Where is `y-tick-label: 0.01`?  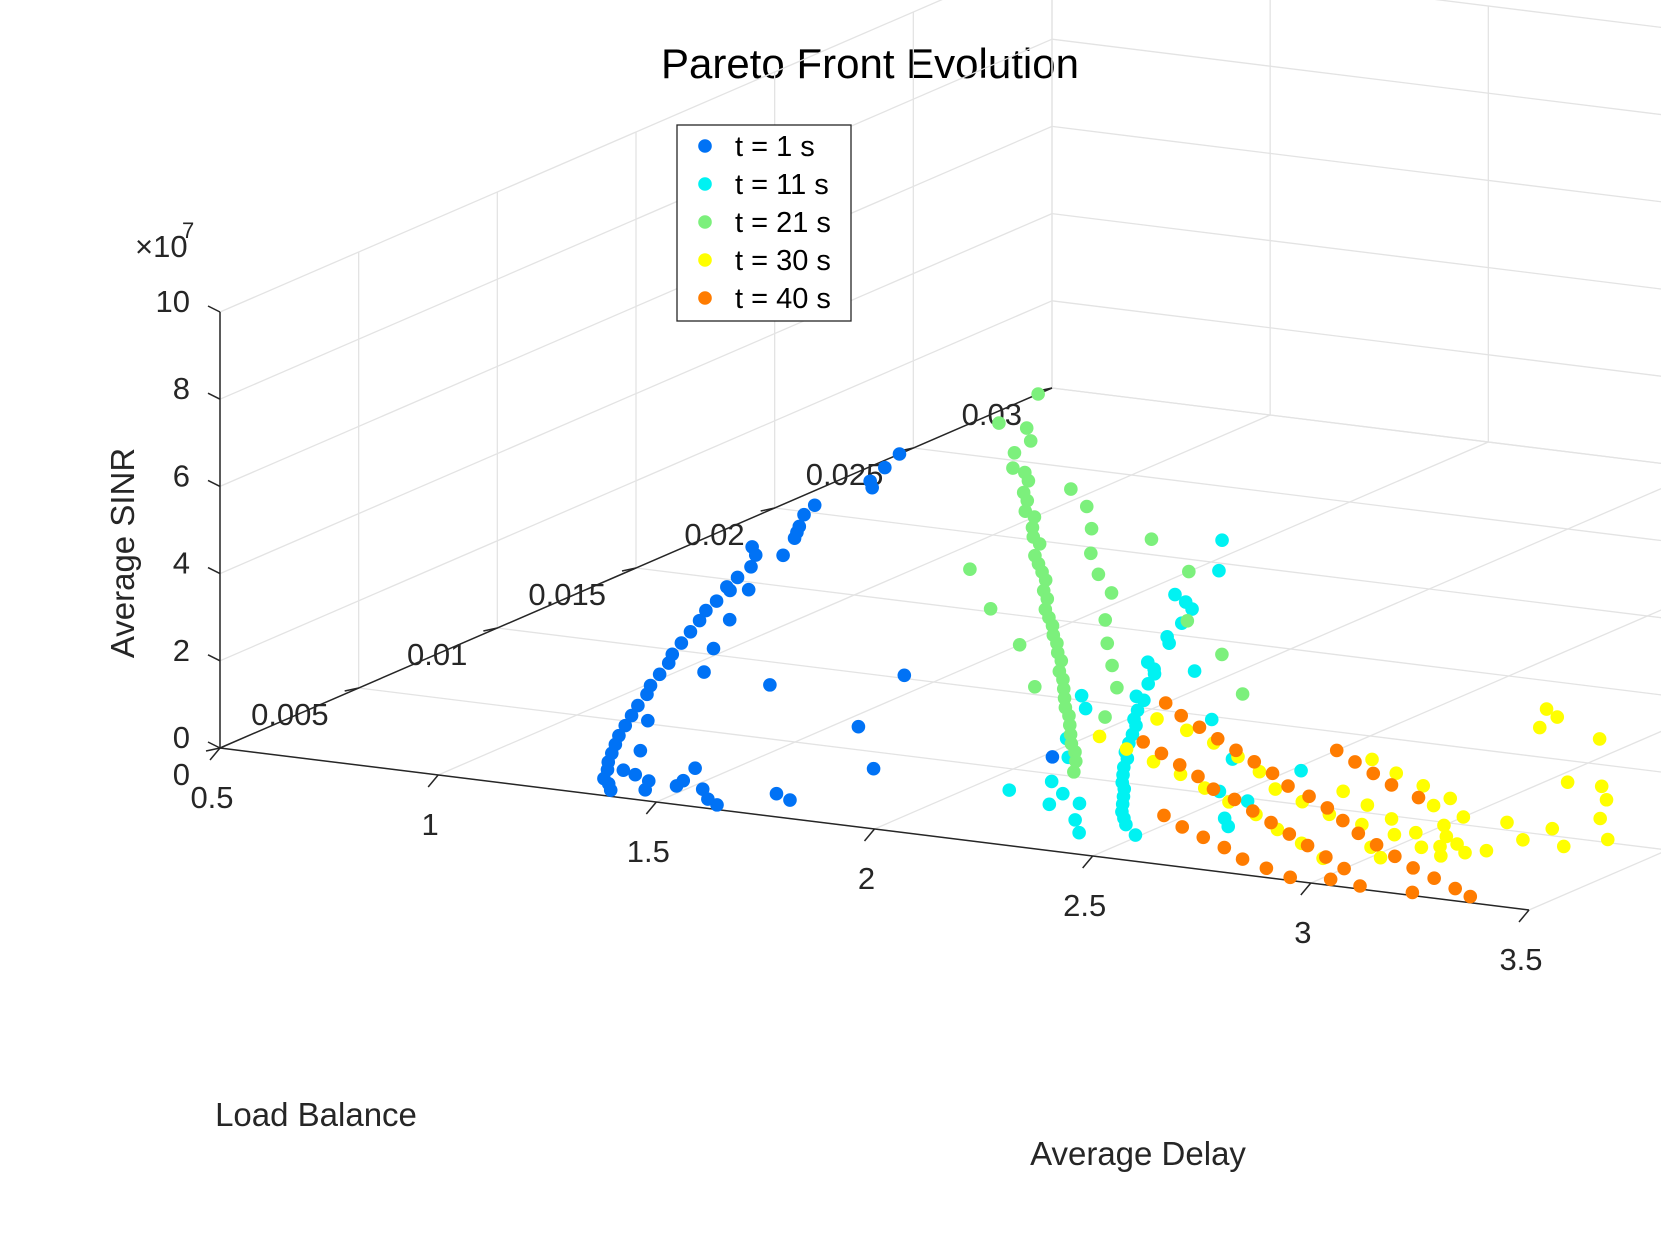 y-tick-label: 0.01 is located at coordinates (437, 654).